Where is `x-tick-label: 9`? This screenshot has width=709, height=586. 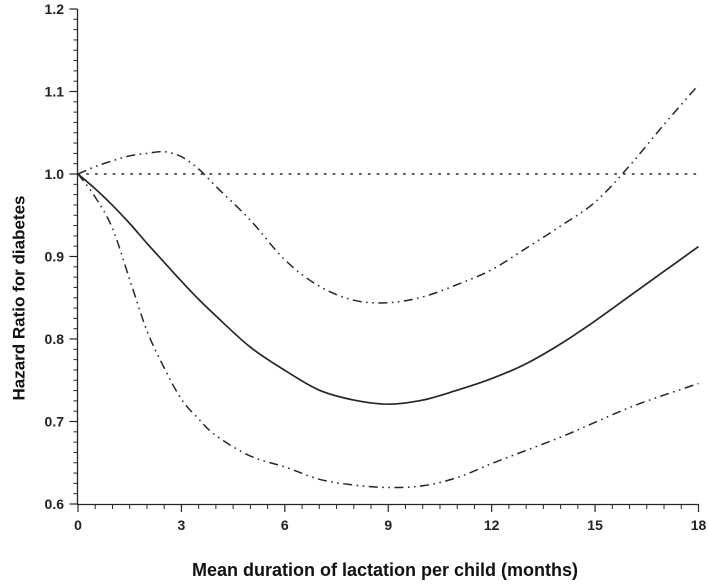
x-tick-label: 9 is located at coordinates (388, 525).